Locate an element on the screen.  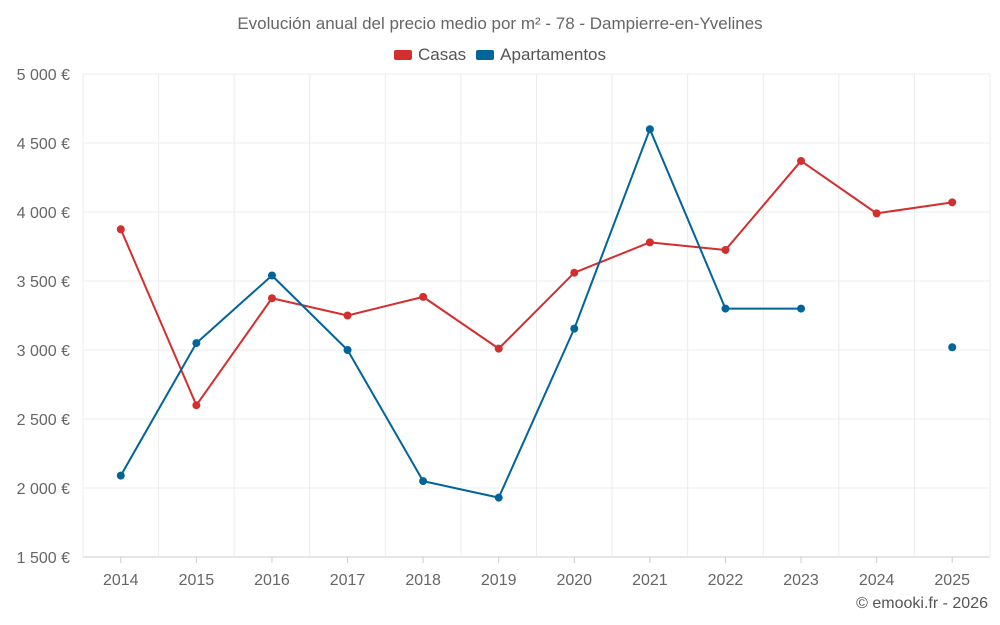
legend-swatch-apartamentos is located at coordinates (485, 55).